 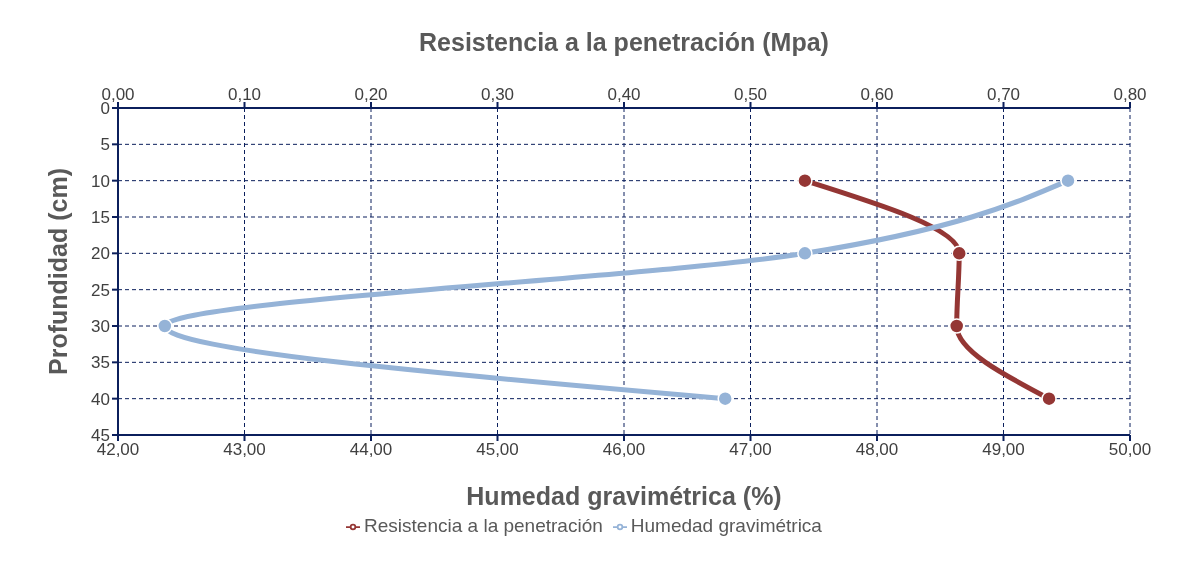 I want to click on y-tick-label: 10, so click(x=100, y=181).